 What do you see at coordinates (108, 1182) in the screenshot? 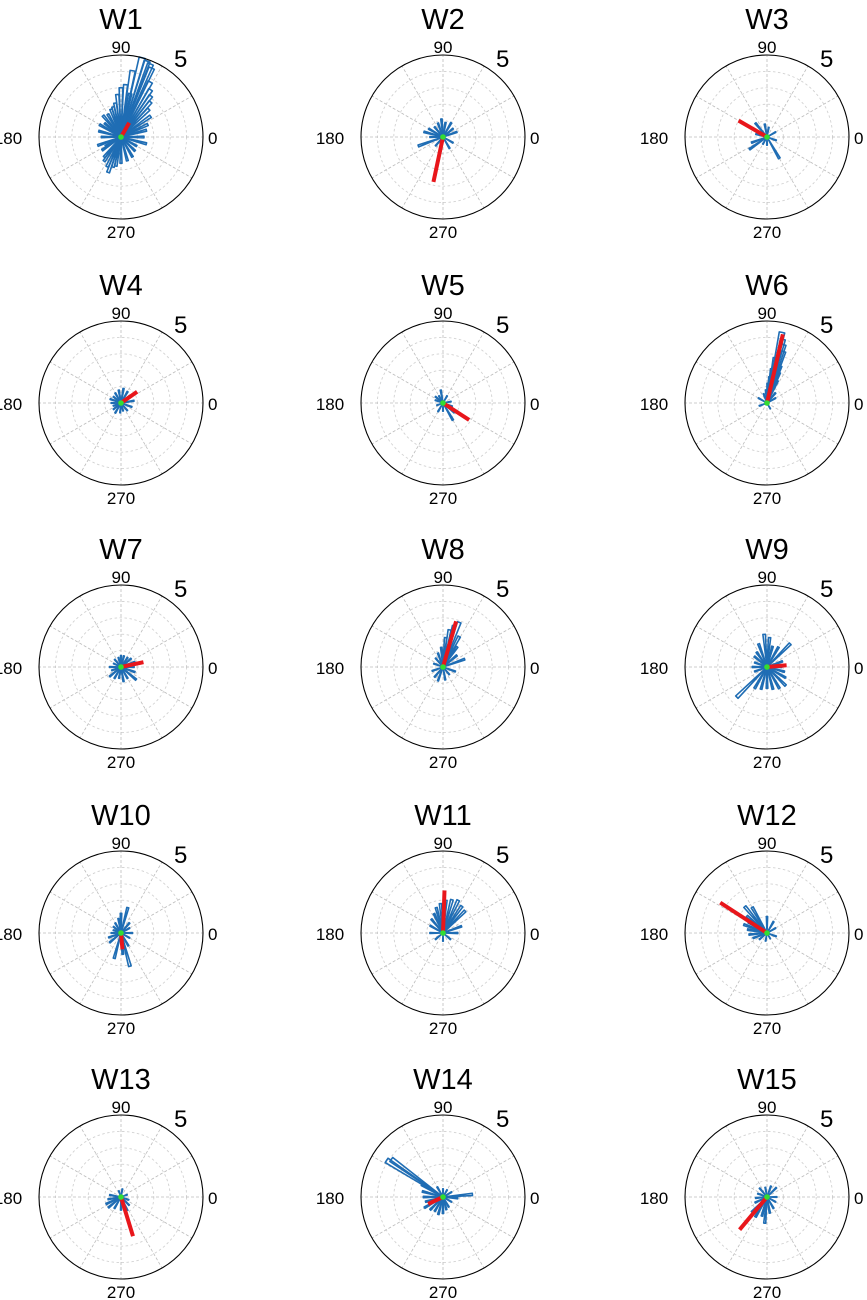
I see `polar-panel-w13: W13 90 270 180 0 5` at bounding box center [108, 1182].